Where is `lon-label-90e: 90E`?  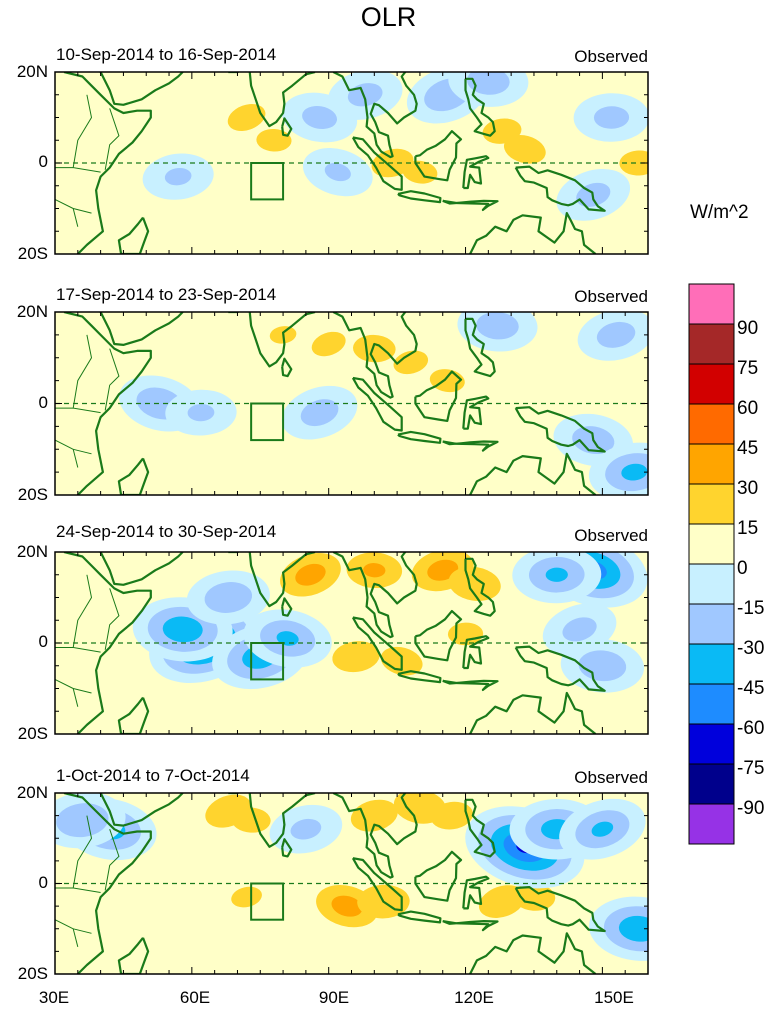
lon-label-90e: 90E is located at coordinates (334, 997).